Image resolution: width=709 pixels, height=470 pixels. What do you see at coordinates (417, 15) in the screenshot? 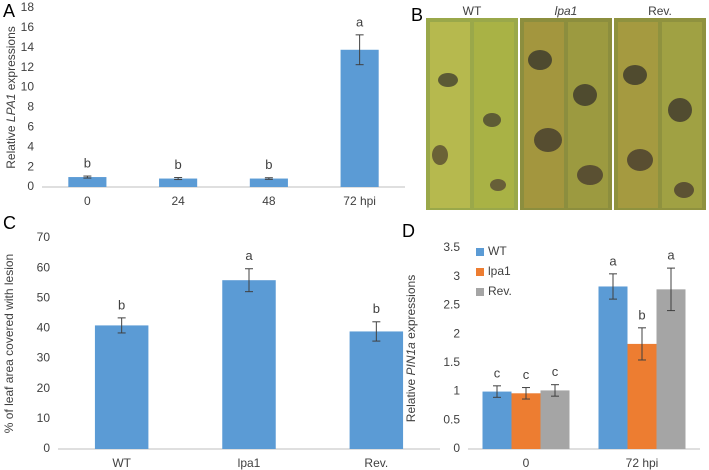
I see `panel-letter: B` at bounding box center [417, 15].